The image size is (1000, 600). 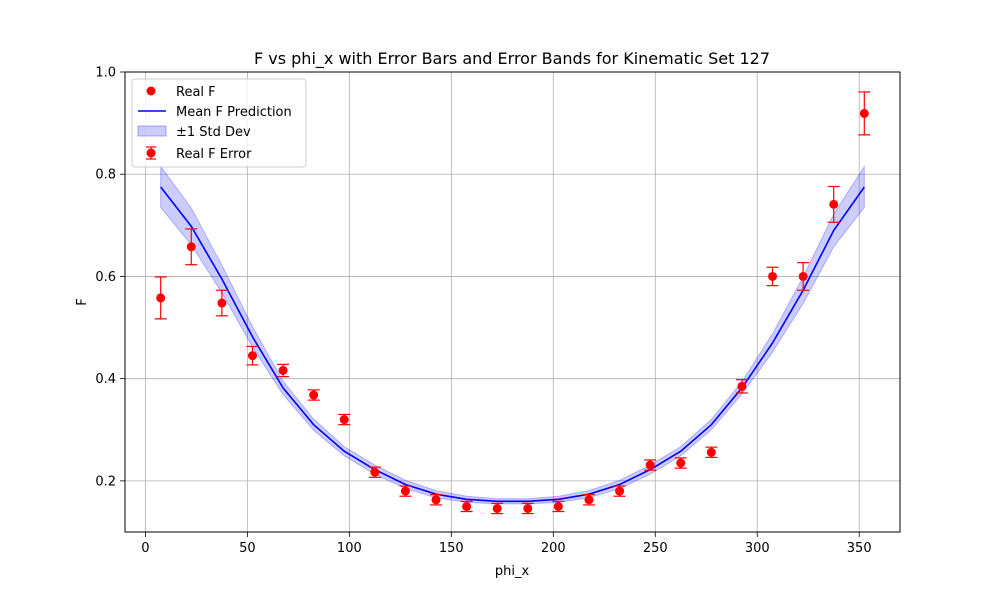 What do you see at coordinates (105, 73) in the screenshot?
I see `y-tick-label: 1.0` at bounding box center [105, 73].